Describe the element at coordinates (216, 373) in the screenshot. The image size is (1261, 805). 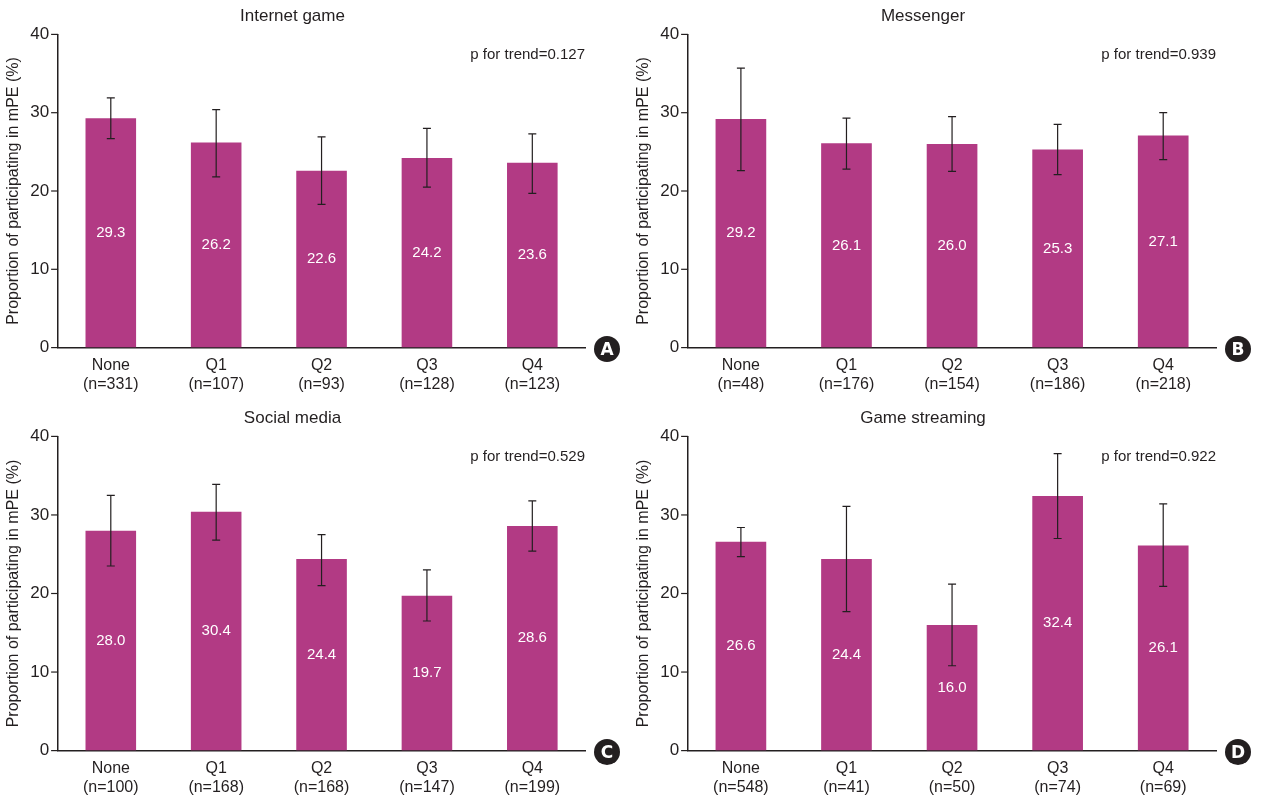
I see `x-tick-label: Q1 (n=107)` at that location.